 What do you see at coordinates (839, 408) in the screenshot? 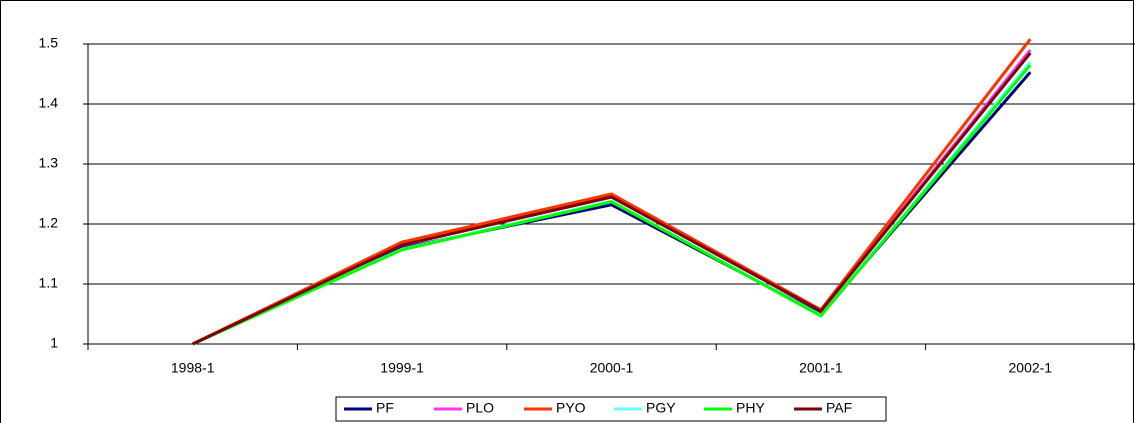
I see `legend-label: PAF` at bounding box center [839, 408].